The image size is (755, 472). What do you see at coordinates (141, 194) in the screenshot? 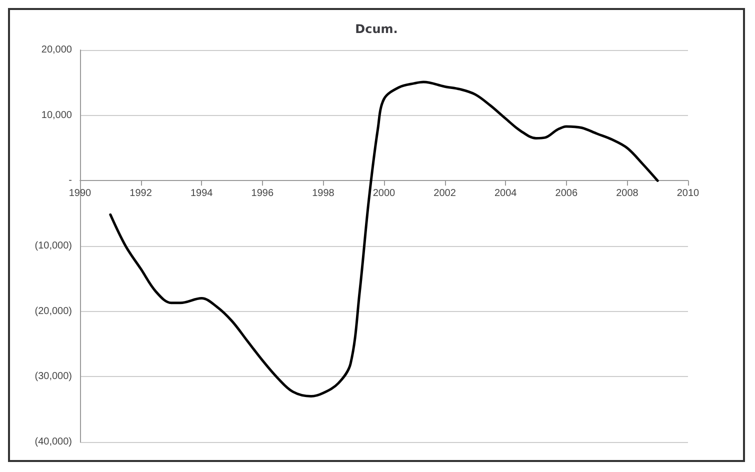
I see `x-tick-label: 1992` at bounding box center [141, 194].